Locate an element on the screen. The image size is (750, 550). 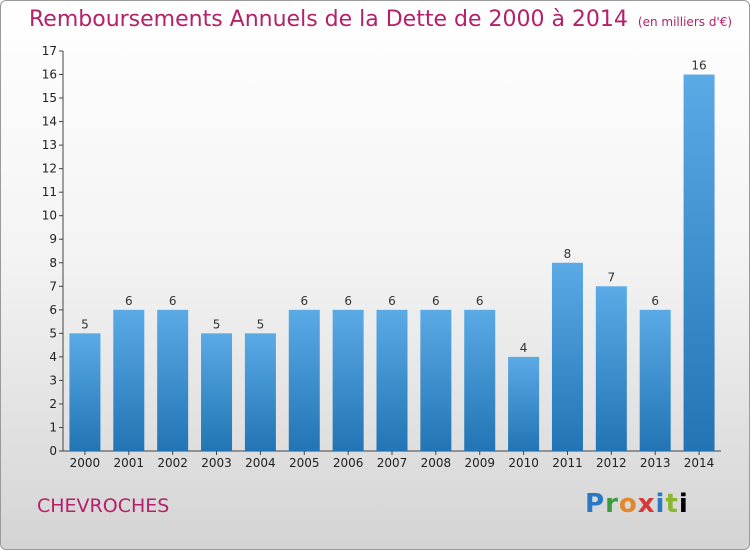
logo-letter: o is located at coordinates (628, 504).